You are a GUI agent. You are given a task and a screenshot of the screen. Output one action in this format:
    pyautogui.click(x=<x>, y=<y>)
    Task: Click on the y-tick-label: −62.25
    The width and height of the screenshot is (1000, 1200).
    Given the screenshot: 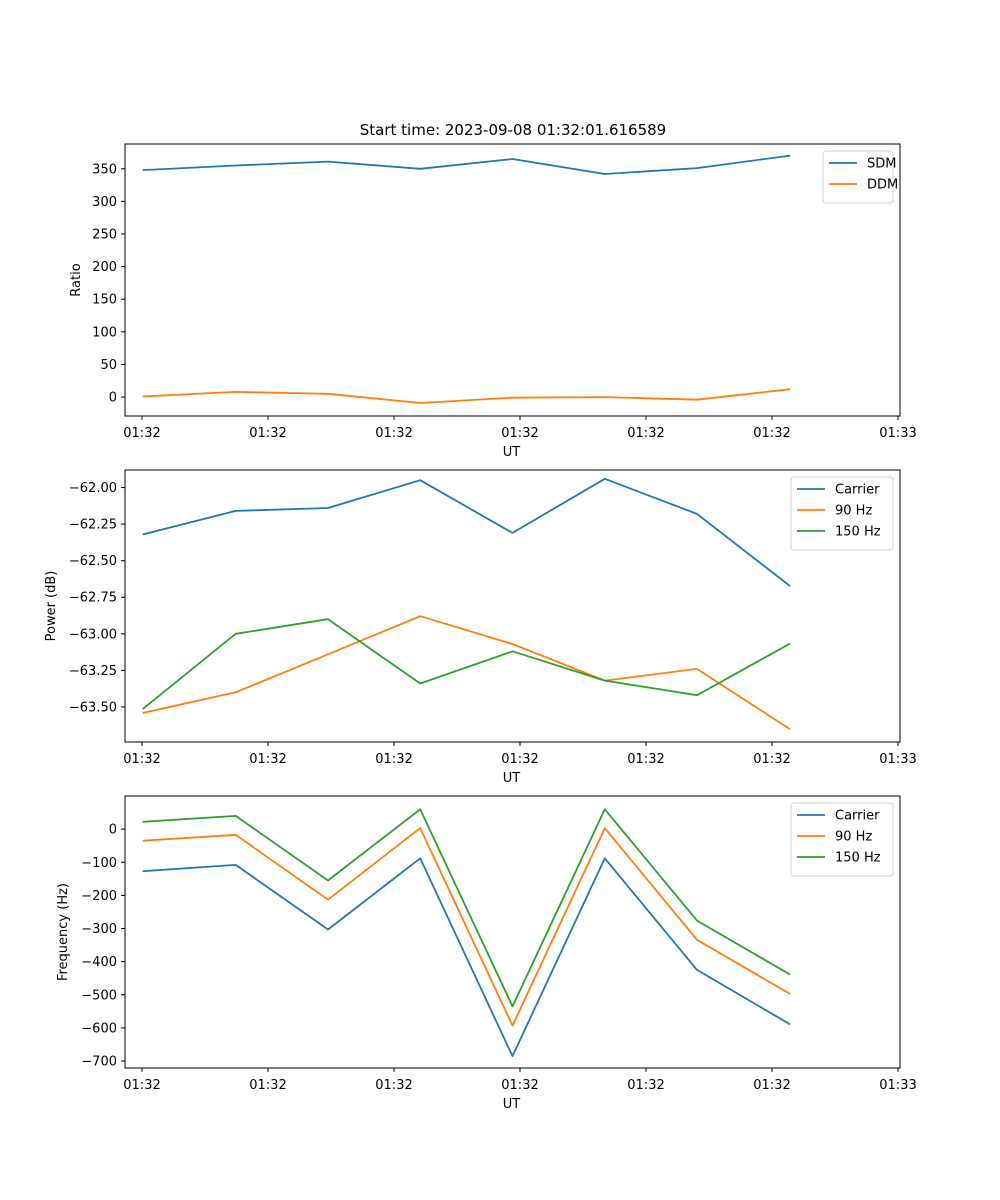 What is the action you would take?
    pyautogui.click(x=93, y=525)
    